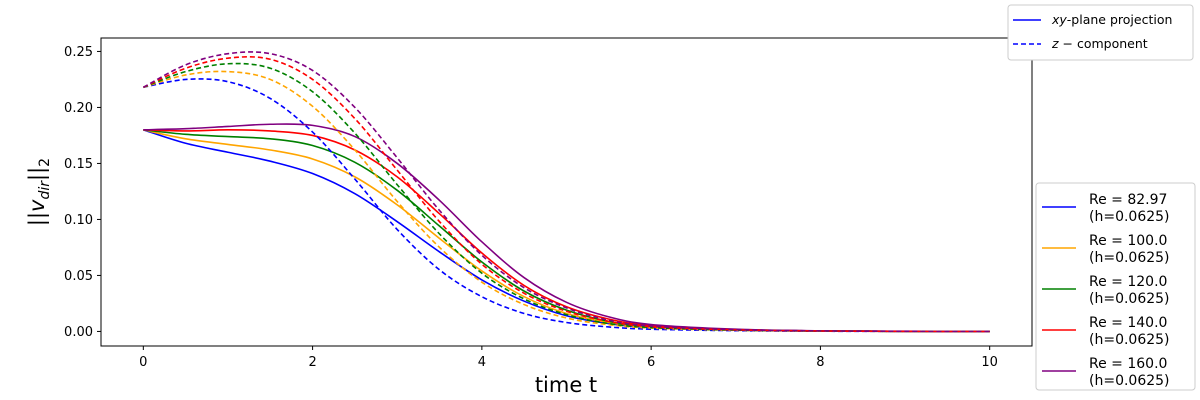 Image resolution: width=1200 pixels, height=400 pixels. What do you see at coordinates (820, 362) in the screenshot?
I see `x-tick-label: 8` at bounding box center [820, 362].